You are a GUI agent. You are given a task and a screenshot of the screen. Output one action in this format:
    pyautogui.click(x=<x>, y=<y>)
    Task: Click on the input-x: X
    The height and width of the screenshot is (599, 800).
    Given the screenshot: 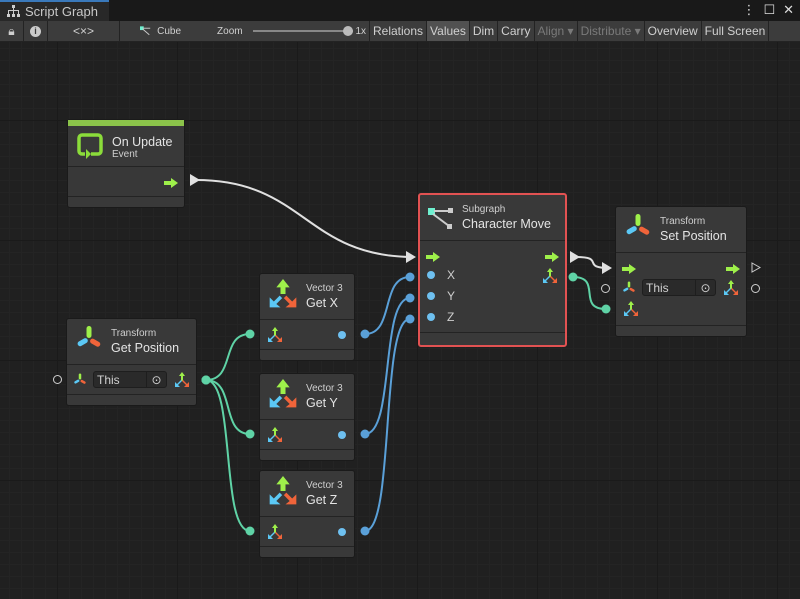 What is the action you would take?
    pyautogui.click(x=441, y=275)
    